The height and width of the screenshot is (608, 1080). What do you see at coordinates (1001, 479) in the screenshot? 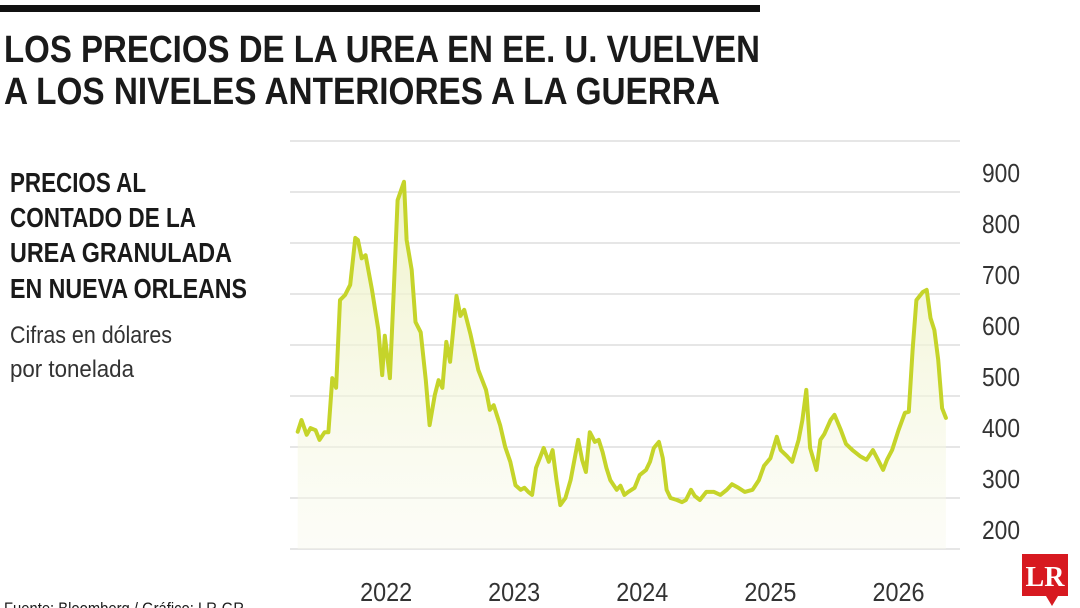
I see `y-tick-label: 300` at bounding box center [1001, 479].